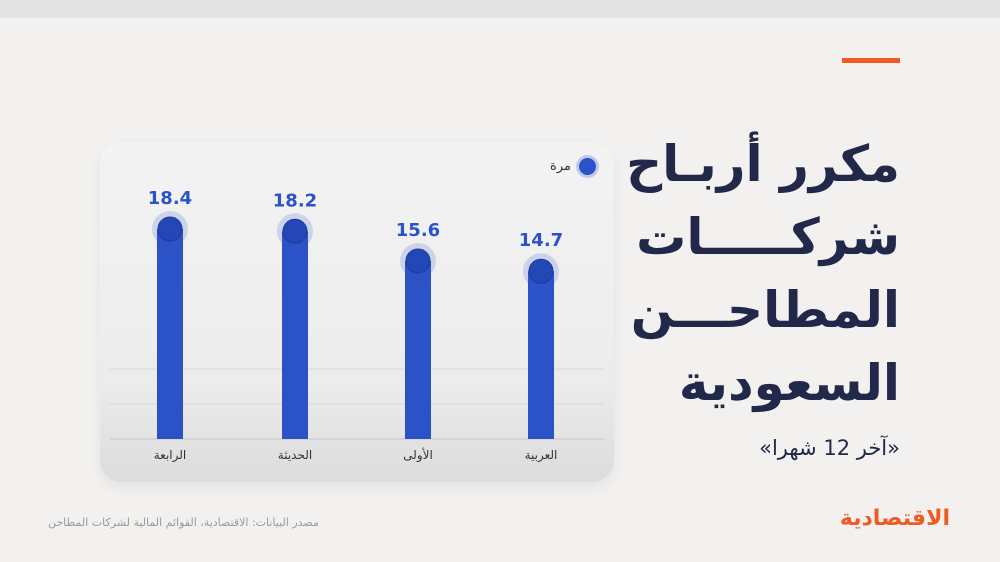 Image resolution: width=1000 pixels, height=562 pixels. What do you see at coordinates (418, 455) in the screenshot?
I see `x-tick-label: الأولى` at bounding box center [418, 455].